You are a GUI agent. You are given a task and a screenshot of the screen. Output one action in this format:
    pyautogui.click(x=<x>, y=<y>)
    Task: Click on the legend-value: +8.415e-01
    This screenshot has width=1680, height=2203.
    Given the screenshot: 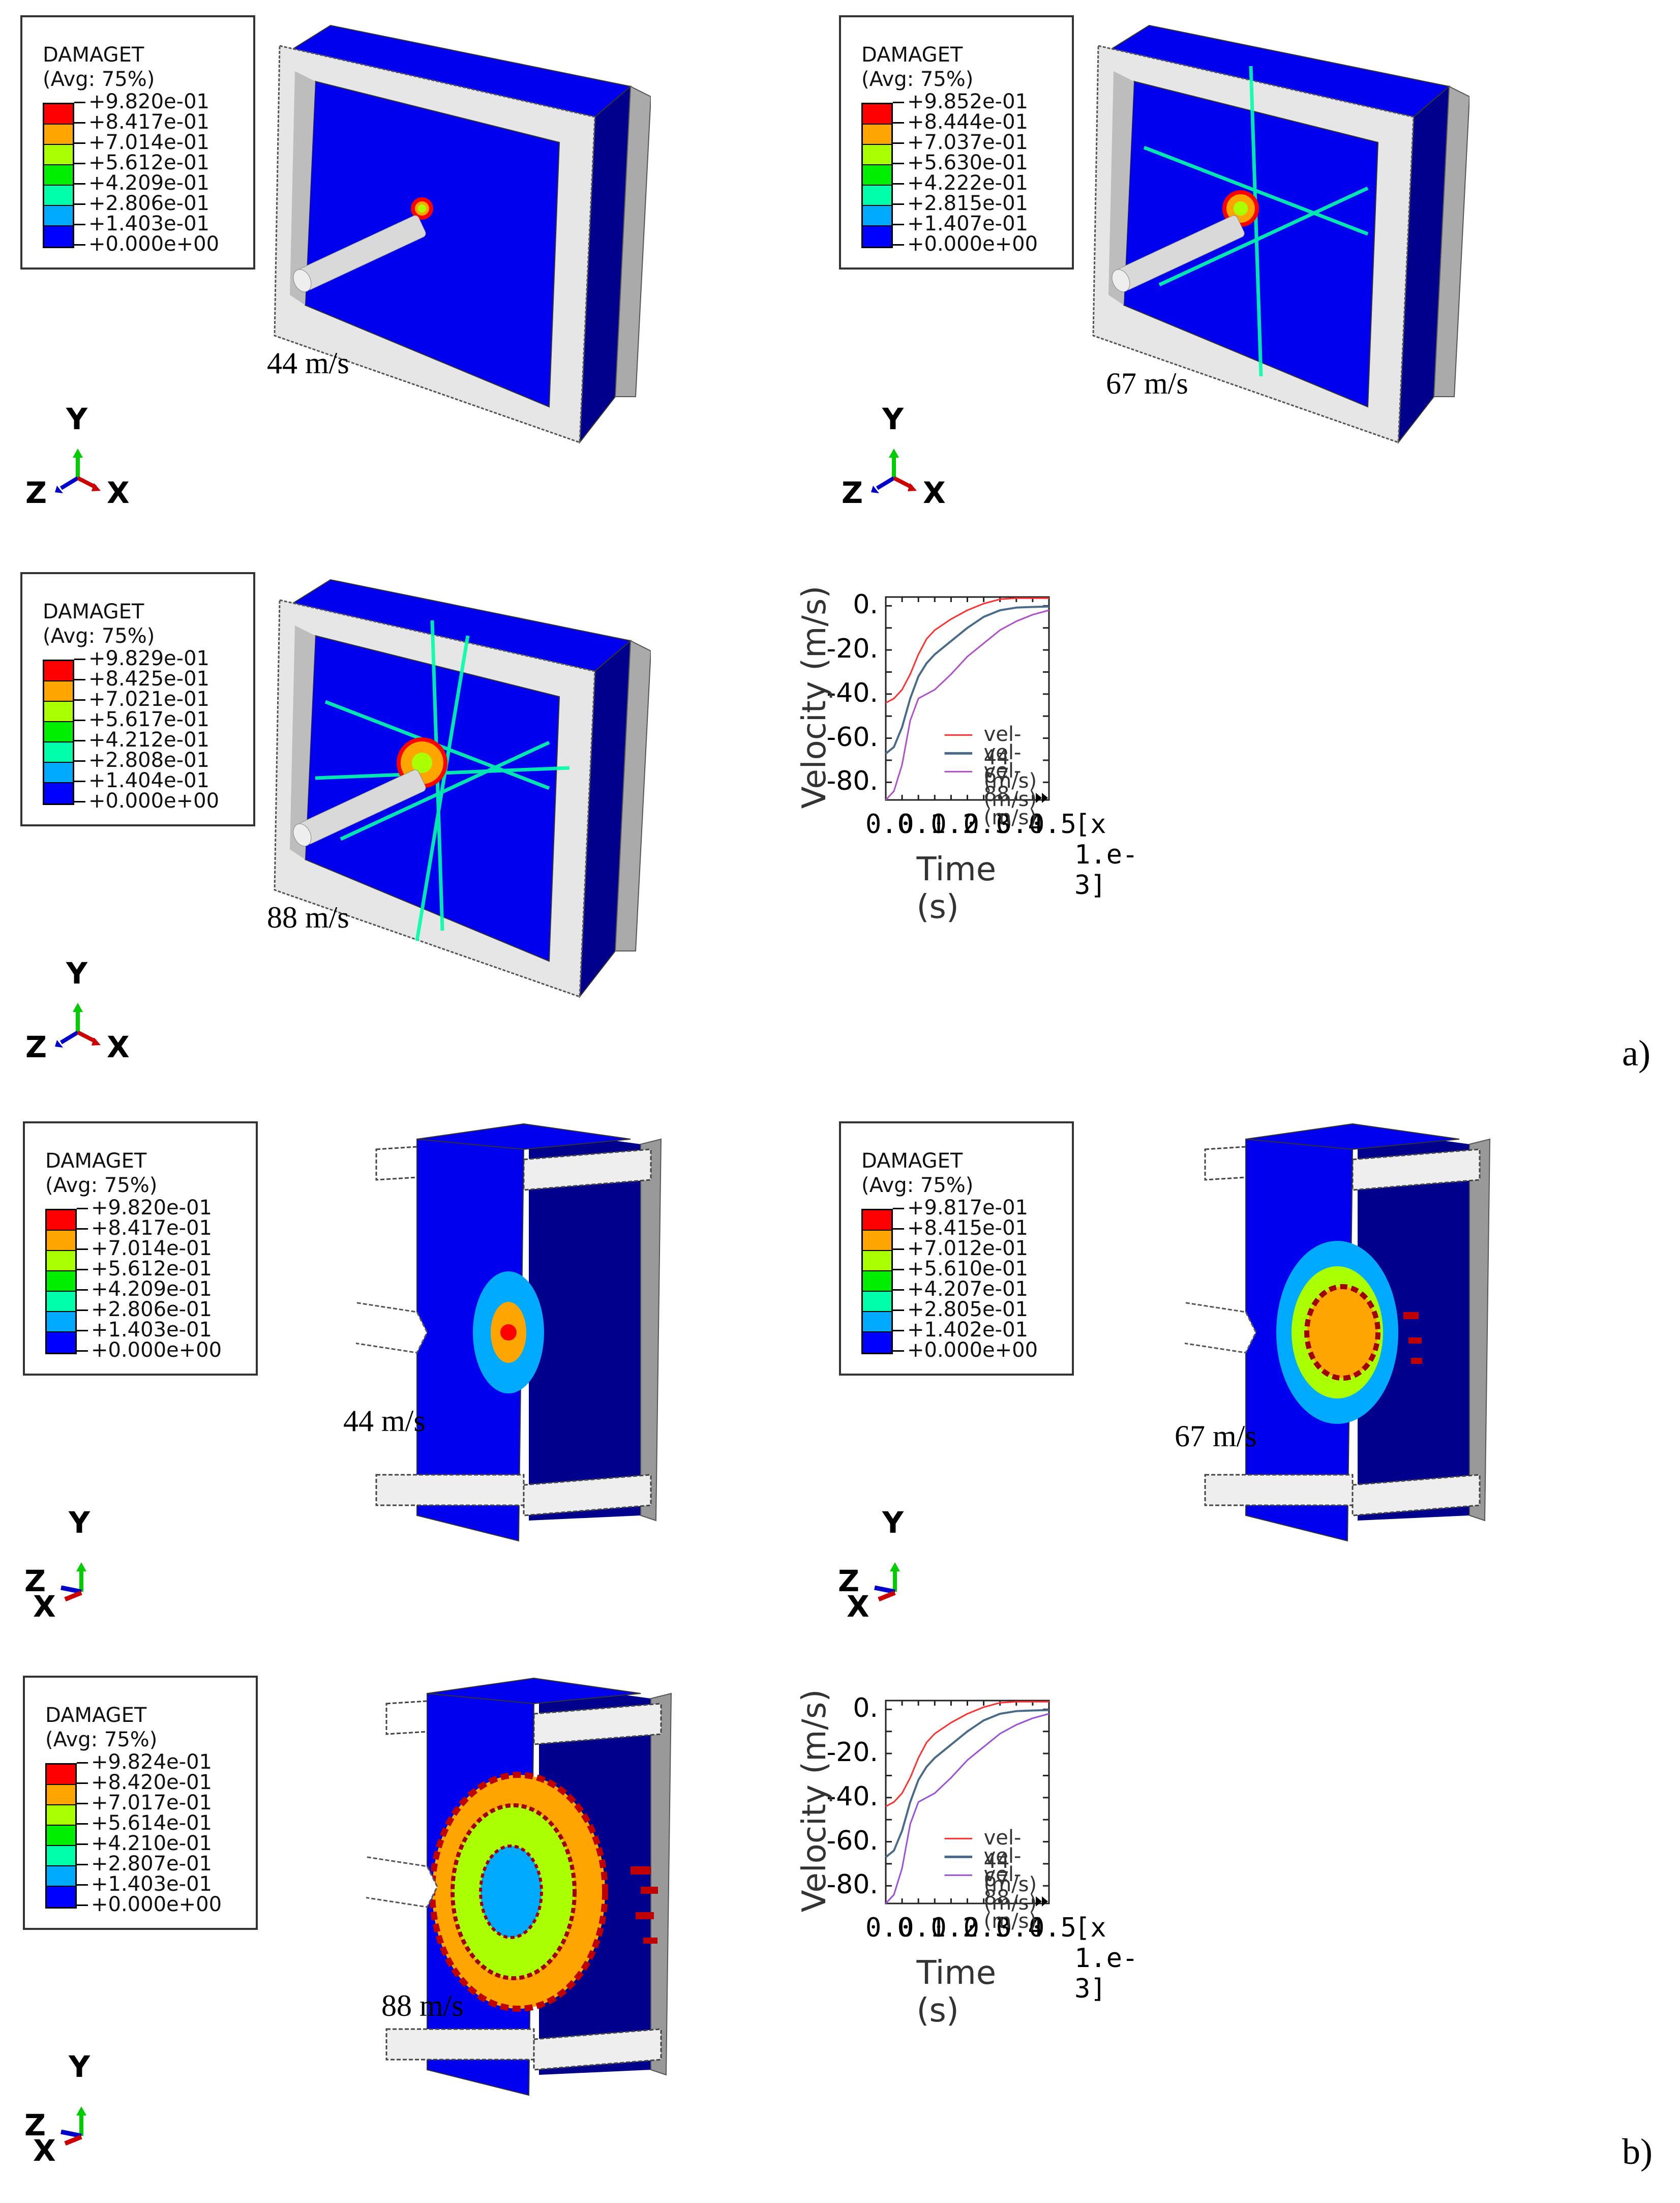 What is the action you would take?
    pyautogui.click(x=967, y=1228)
    